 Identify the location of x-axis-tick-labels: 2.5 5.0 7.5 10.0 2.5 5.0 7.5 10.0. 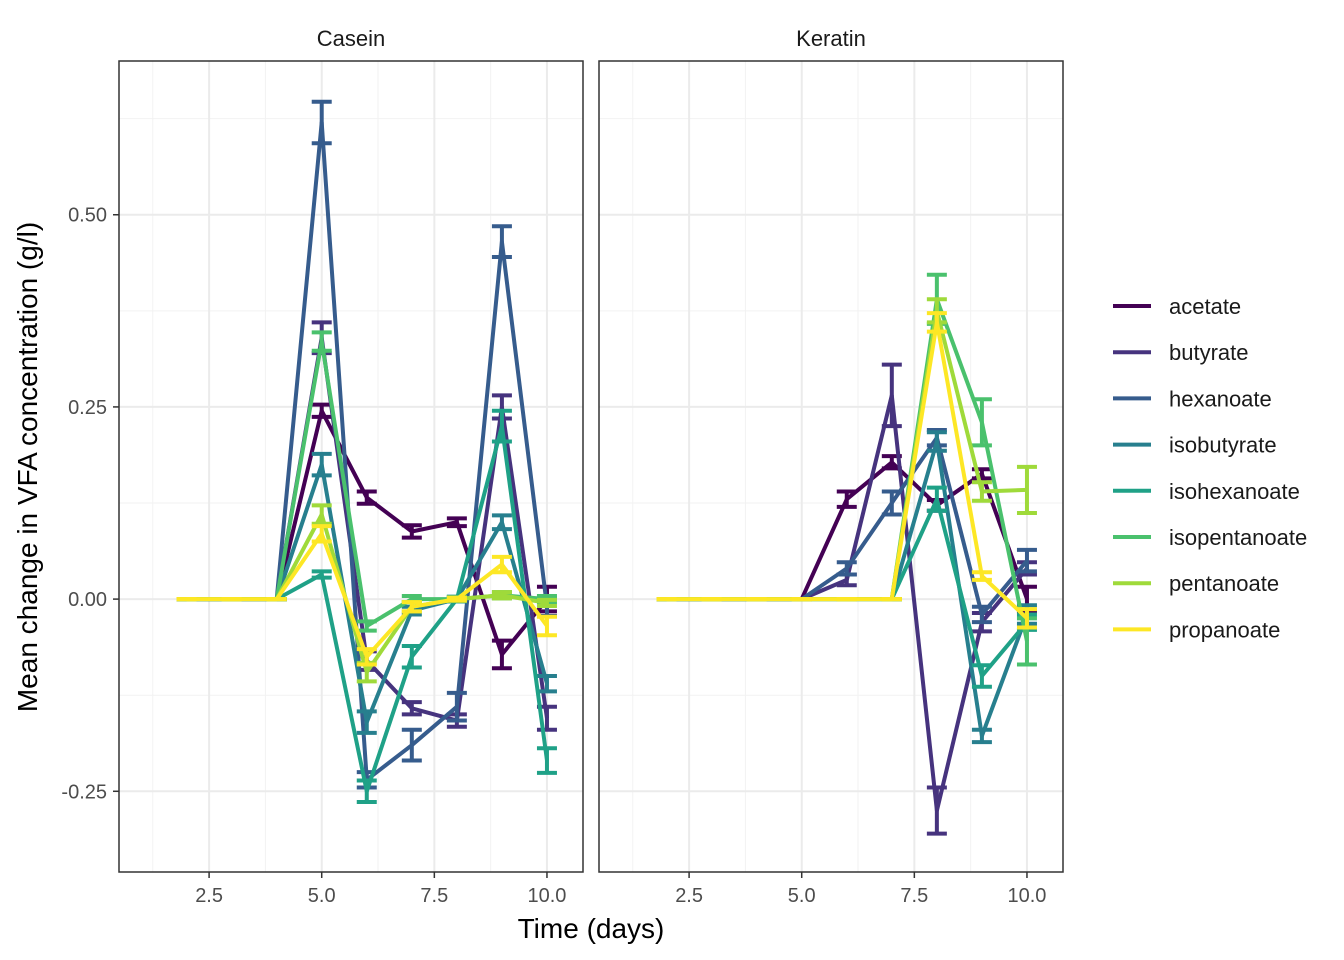
(620, 896).